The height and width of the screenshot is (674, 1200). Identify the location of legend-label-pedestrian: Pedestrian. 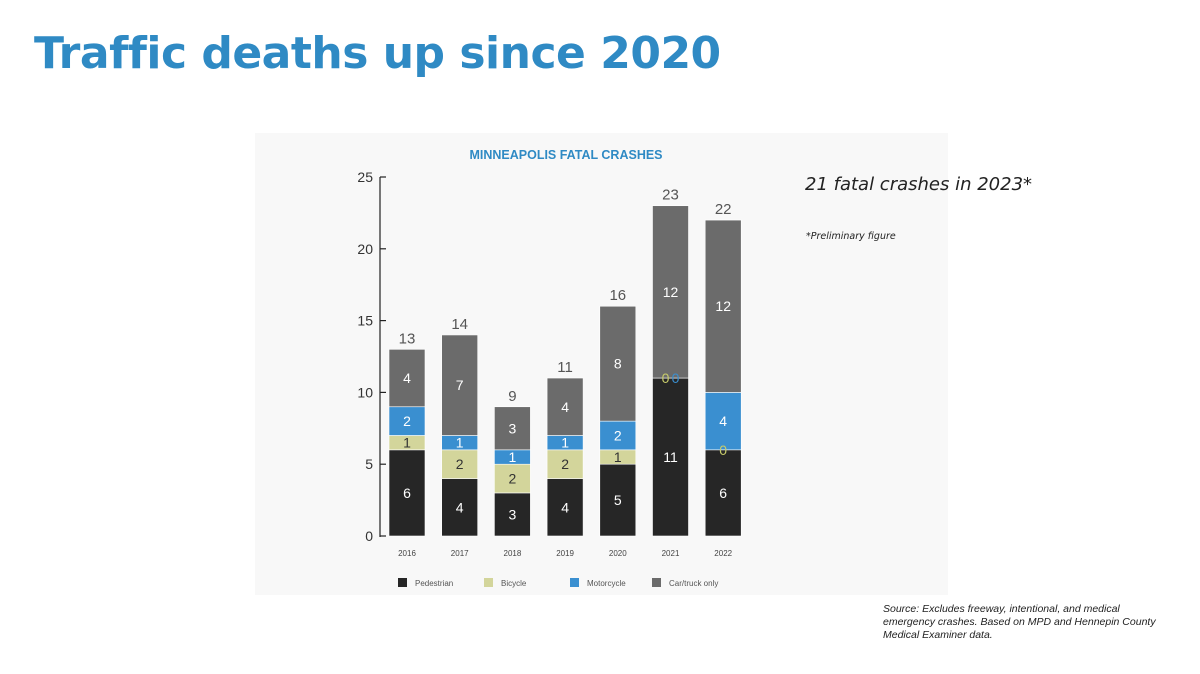
(434, 583).